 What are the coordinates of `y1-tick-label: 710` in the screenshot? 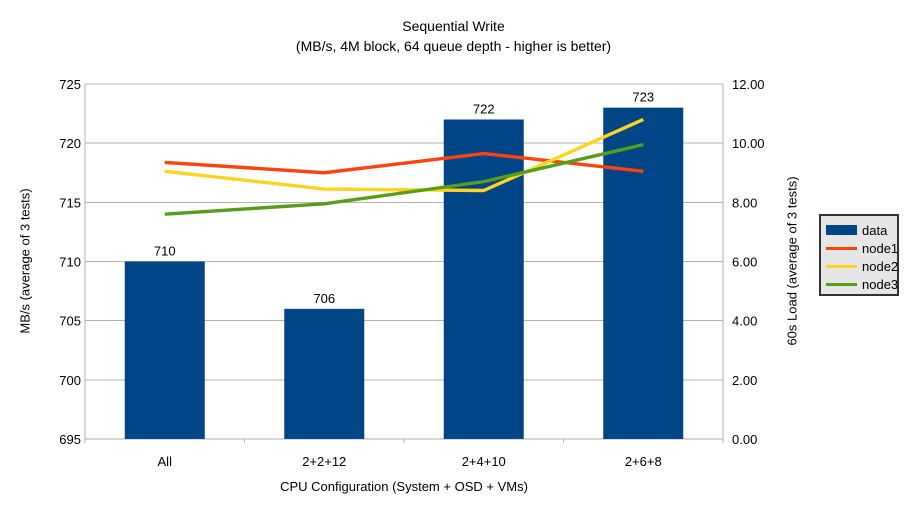 It's located at (70, 262).